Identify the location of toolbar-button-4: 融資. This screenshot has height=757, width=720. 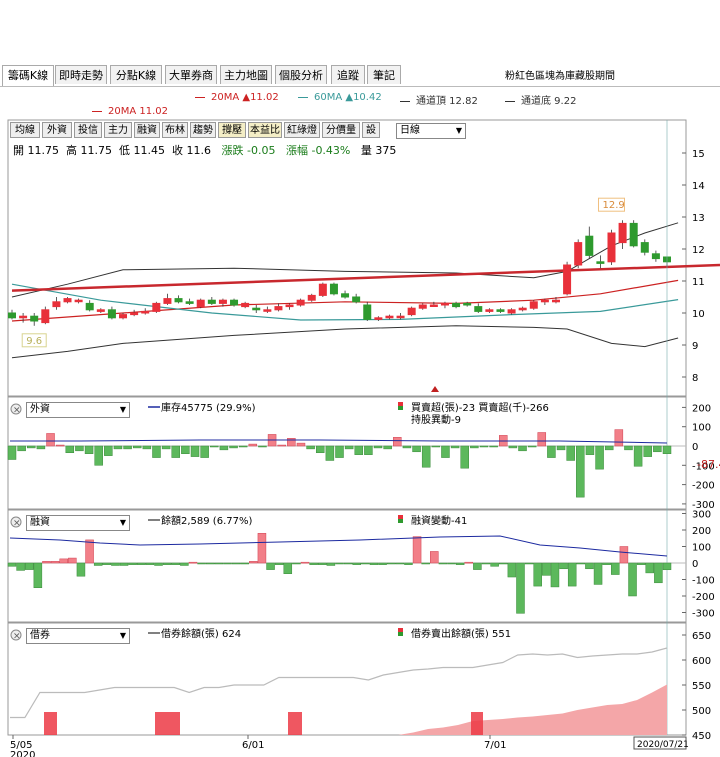
(147, 130).